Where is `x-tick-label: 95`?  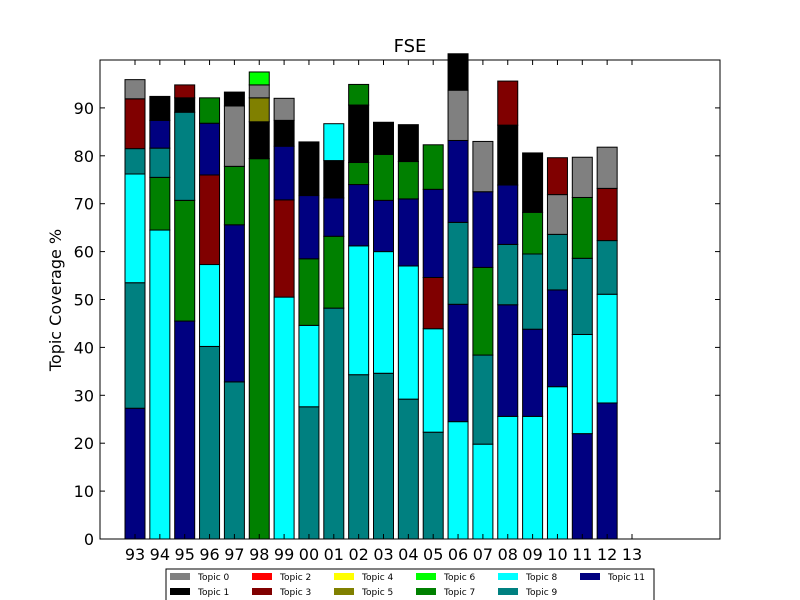 x-tick-label: 95 is located at coordinates (185, 554).